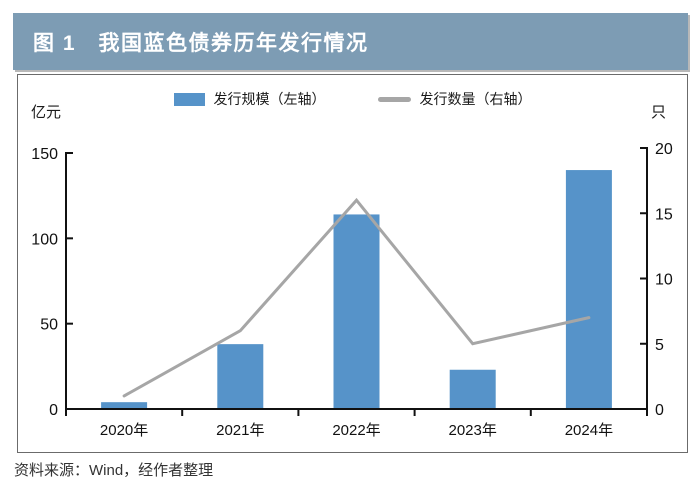  What do you see at coordinates (394, 99) in the screenshot?
I see `line-series-swatch-icon` at bounding box center [394, 99].